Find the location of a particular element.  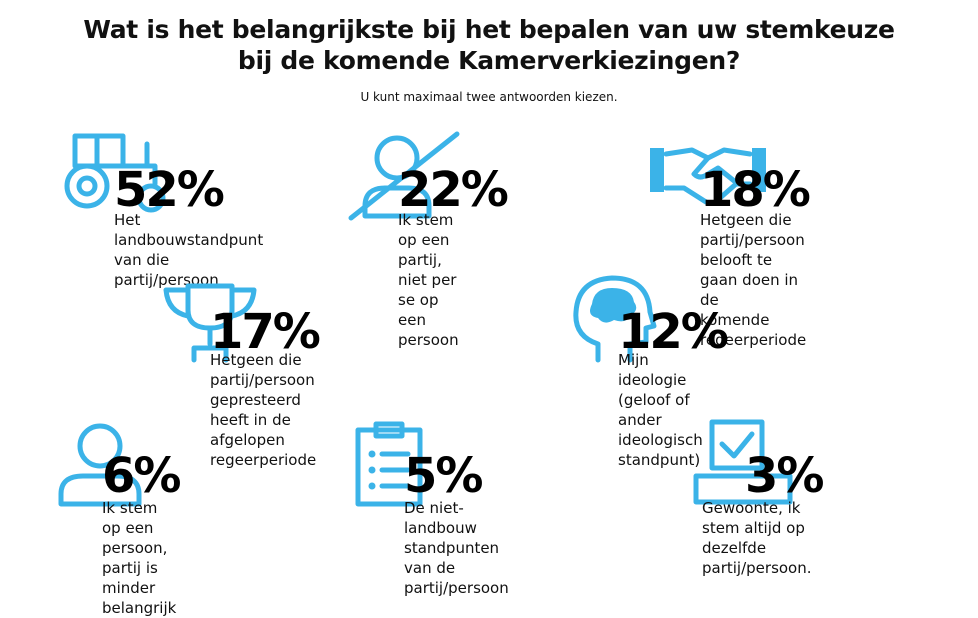

percentage-value: 3% is located at coordinates (784, 476).